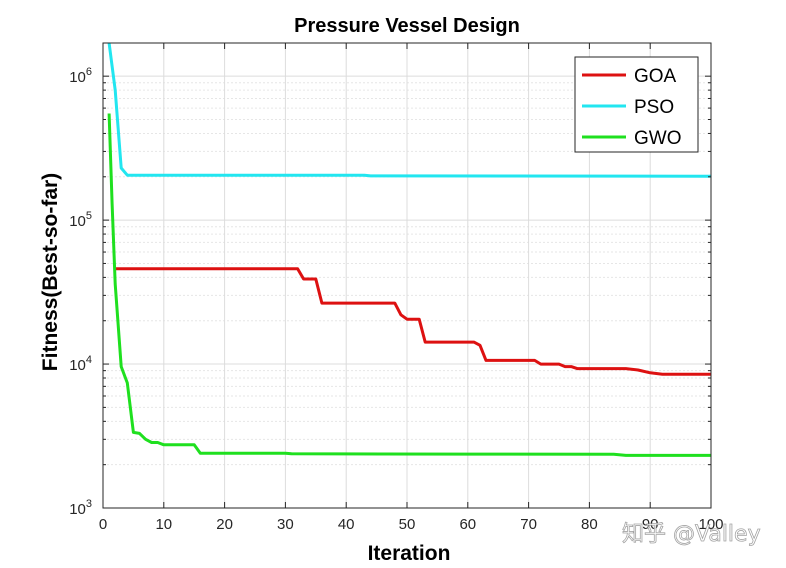 Image resolution: width=786 pixels, height=568 pixels. I want to click on x-tick-label: 30, so click(285, 524).